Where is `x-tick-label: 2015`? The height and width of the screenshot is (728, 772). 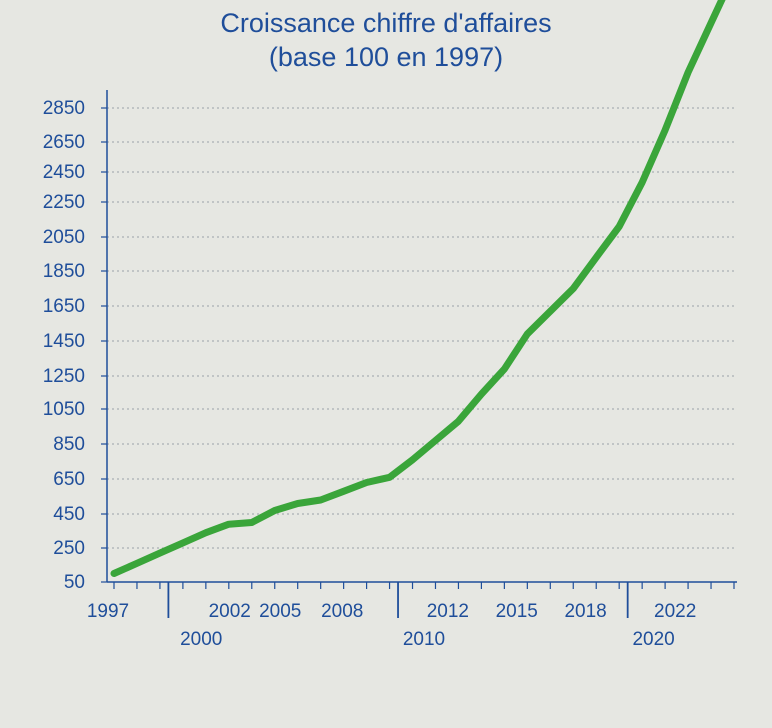 x-tick-label: 2015 is located at coordinates (517, 611).